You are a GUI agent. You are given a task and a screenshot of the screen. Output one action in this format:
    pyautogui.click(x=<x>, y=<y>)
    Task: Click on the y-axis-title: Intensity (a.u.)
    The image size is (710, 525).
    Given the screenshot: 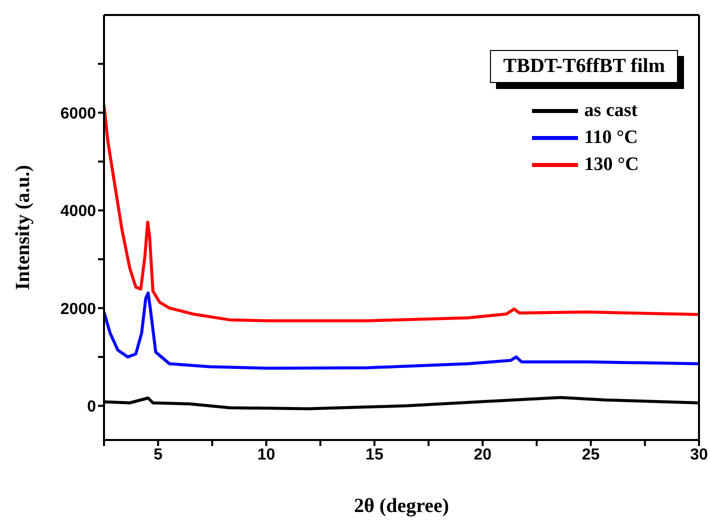 What is the action you would take?
    pyautogui.click(x=23, y=227)
    